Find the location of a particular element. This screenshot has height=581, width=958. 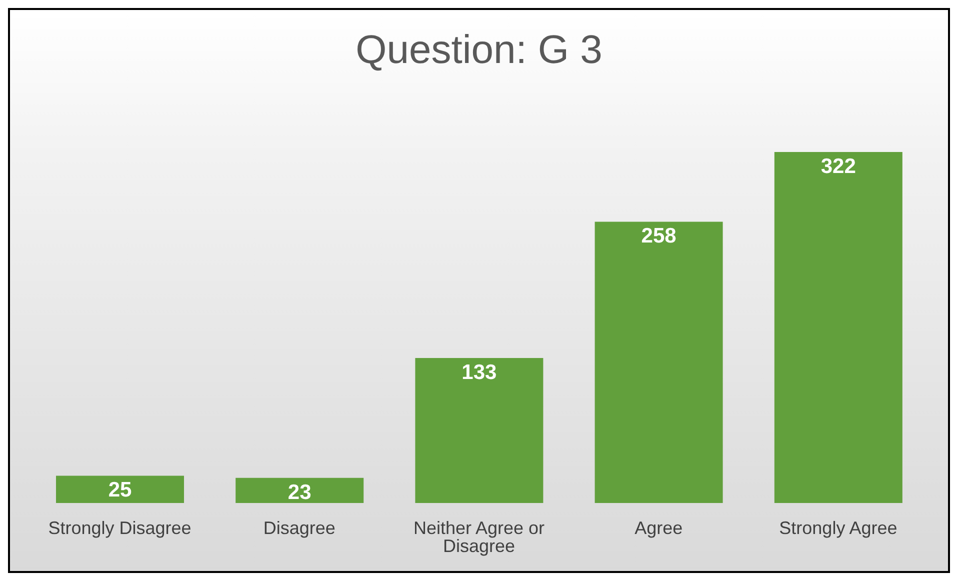

data-label: 133 is located at coordinates (479, 372).